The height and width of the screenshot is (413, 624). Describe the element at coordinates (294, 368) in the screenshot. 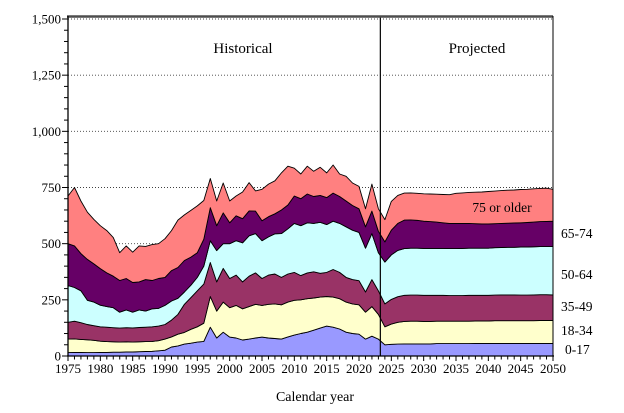

I see `x-tick-label: 2010` at that location.